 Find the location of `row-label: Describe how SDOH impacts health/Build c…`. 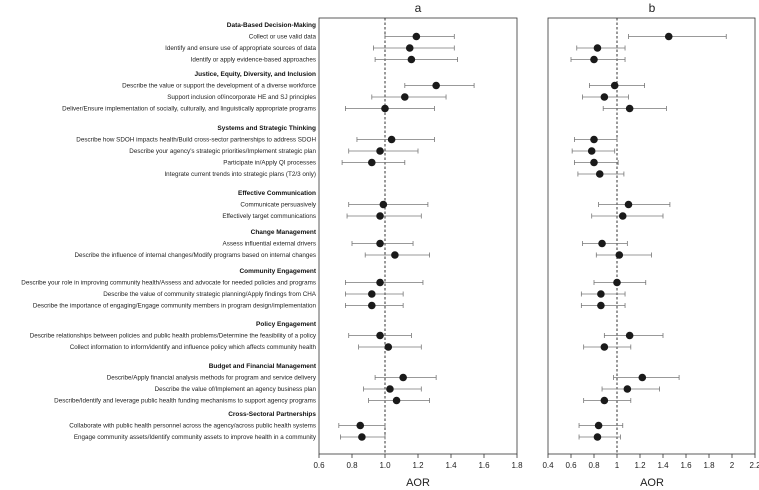

row-label: Describe how SDOH impacts health/Build c… is located at coordinates (196, 140).